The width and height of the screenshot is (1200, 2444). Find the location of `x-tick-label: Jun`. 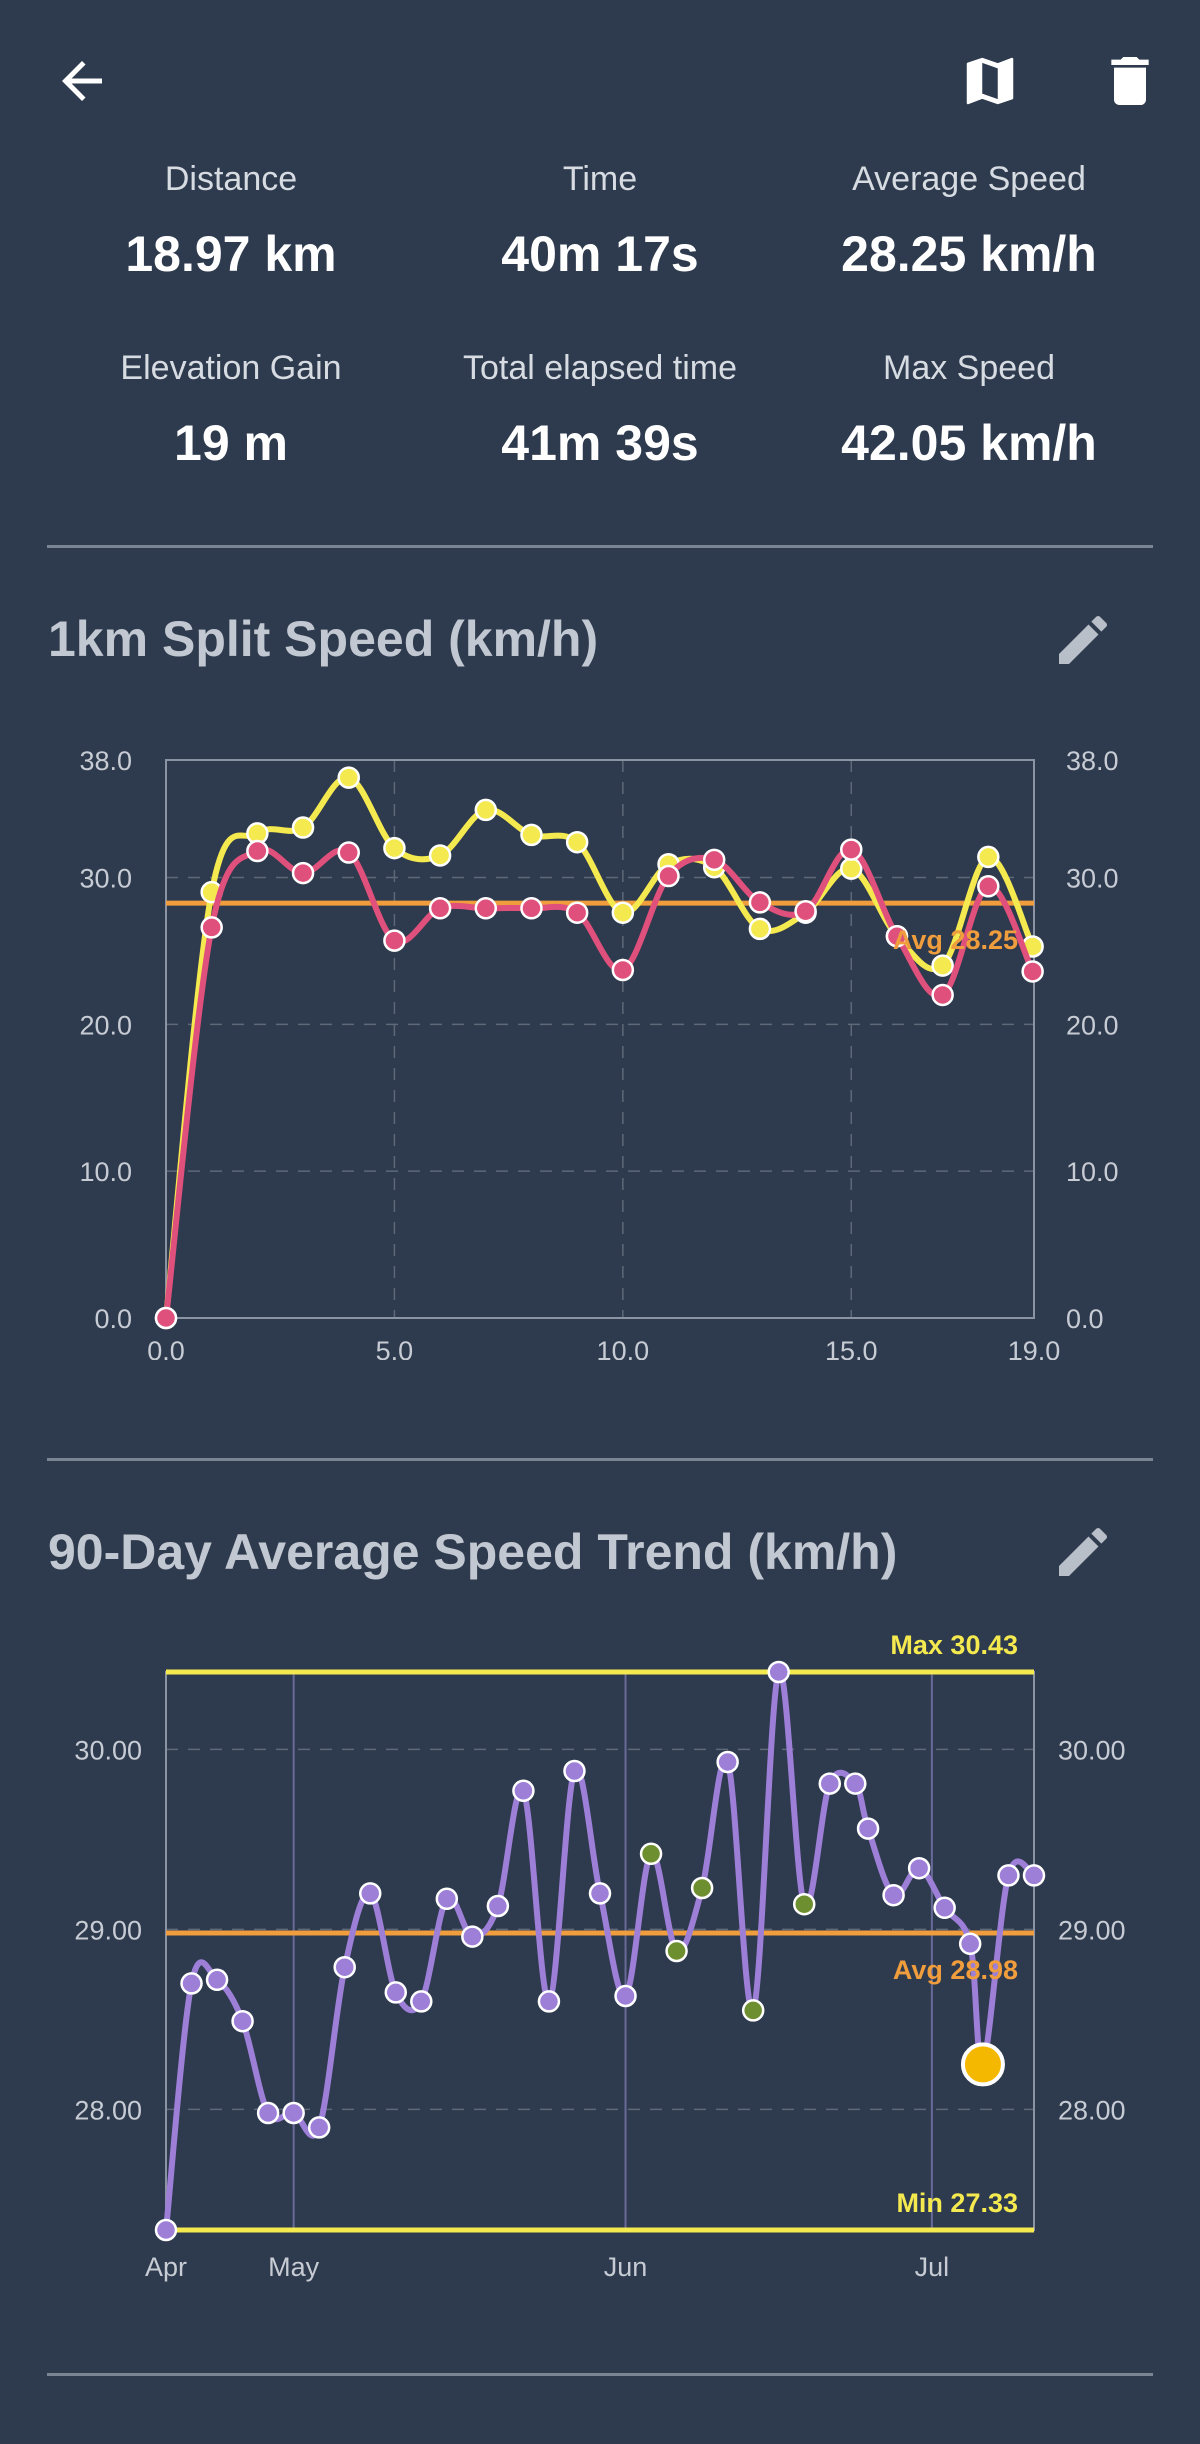

x-tick-label: Jun is located at coordinates (626, 2267).